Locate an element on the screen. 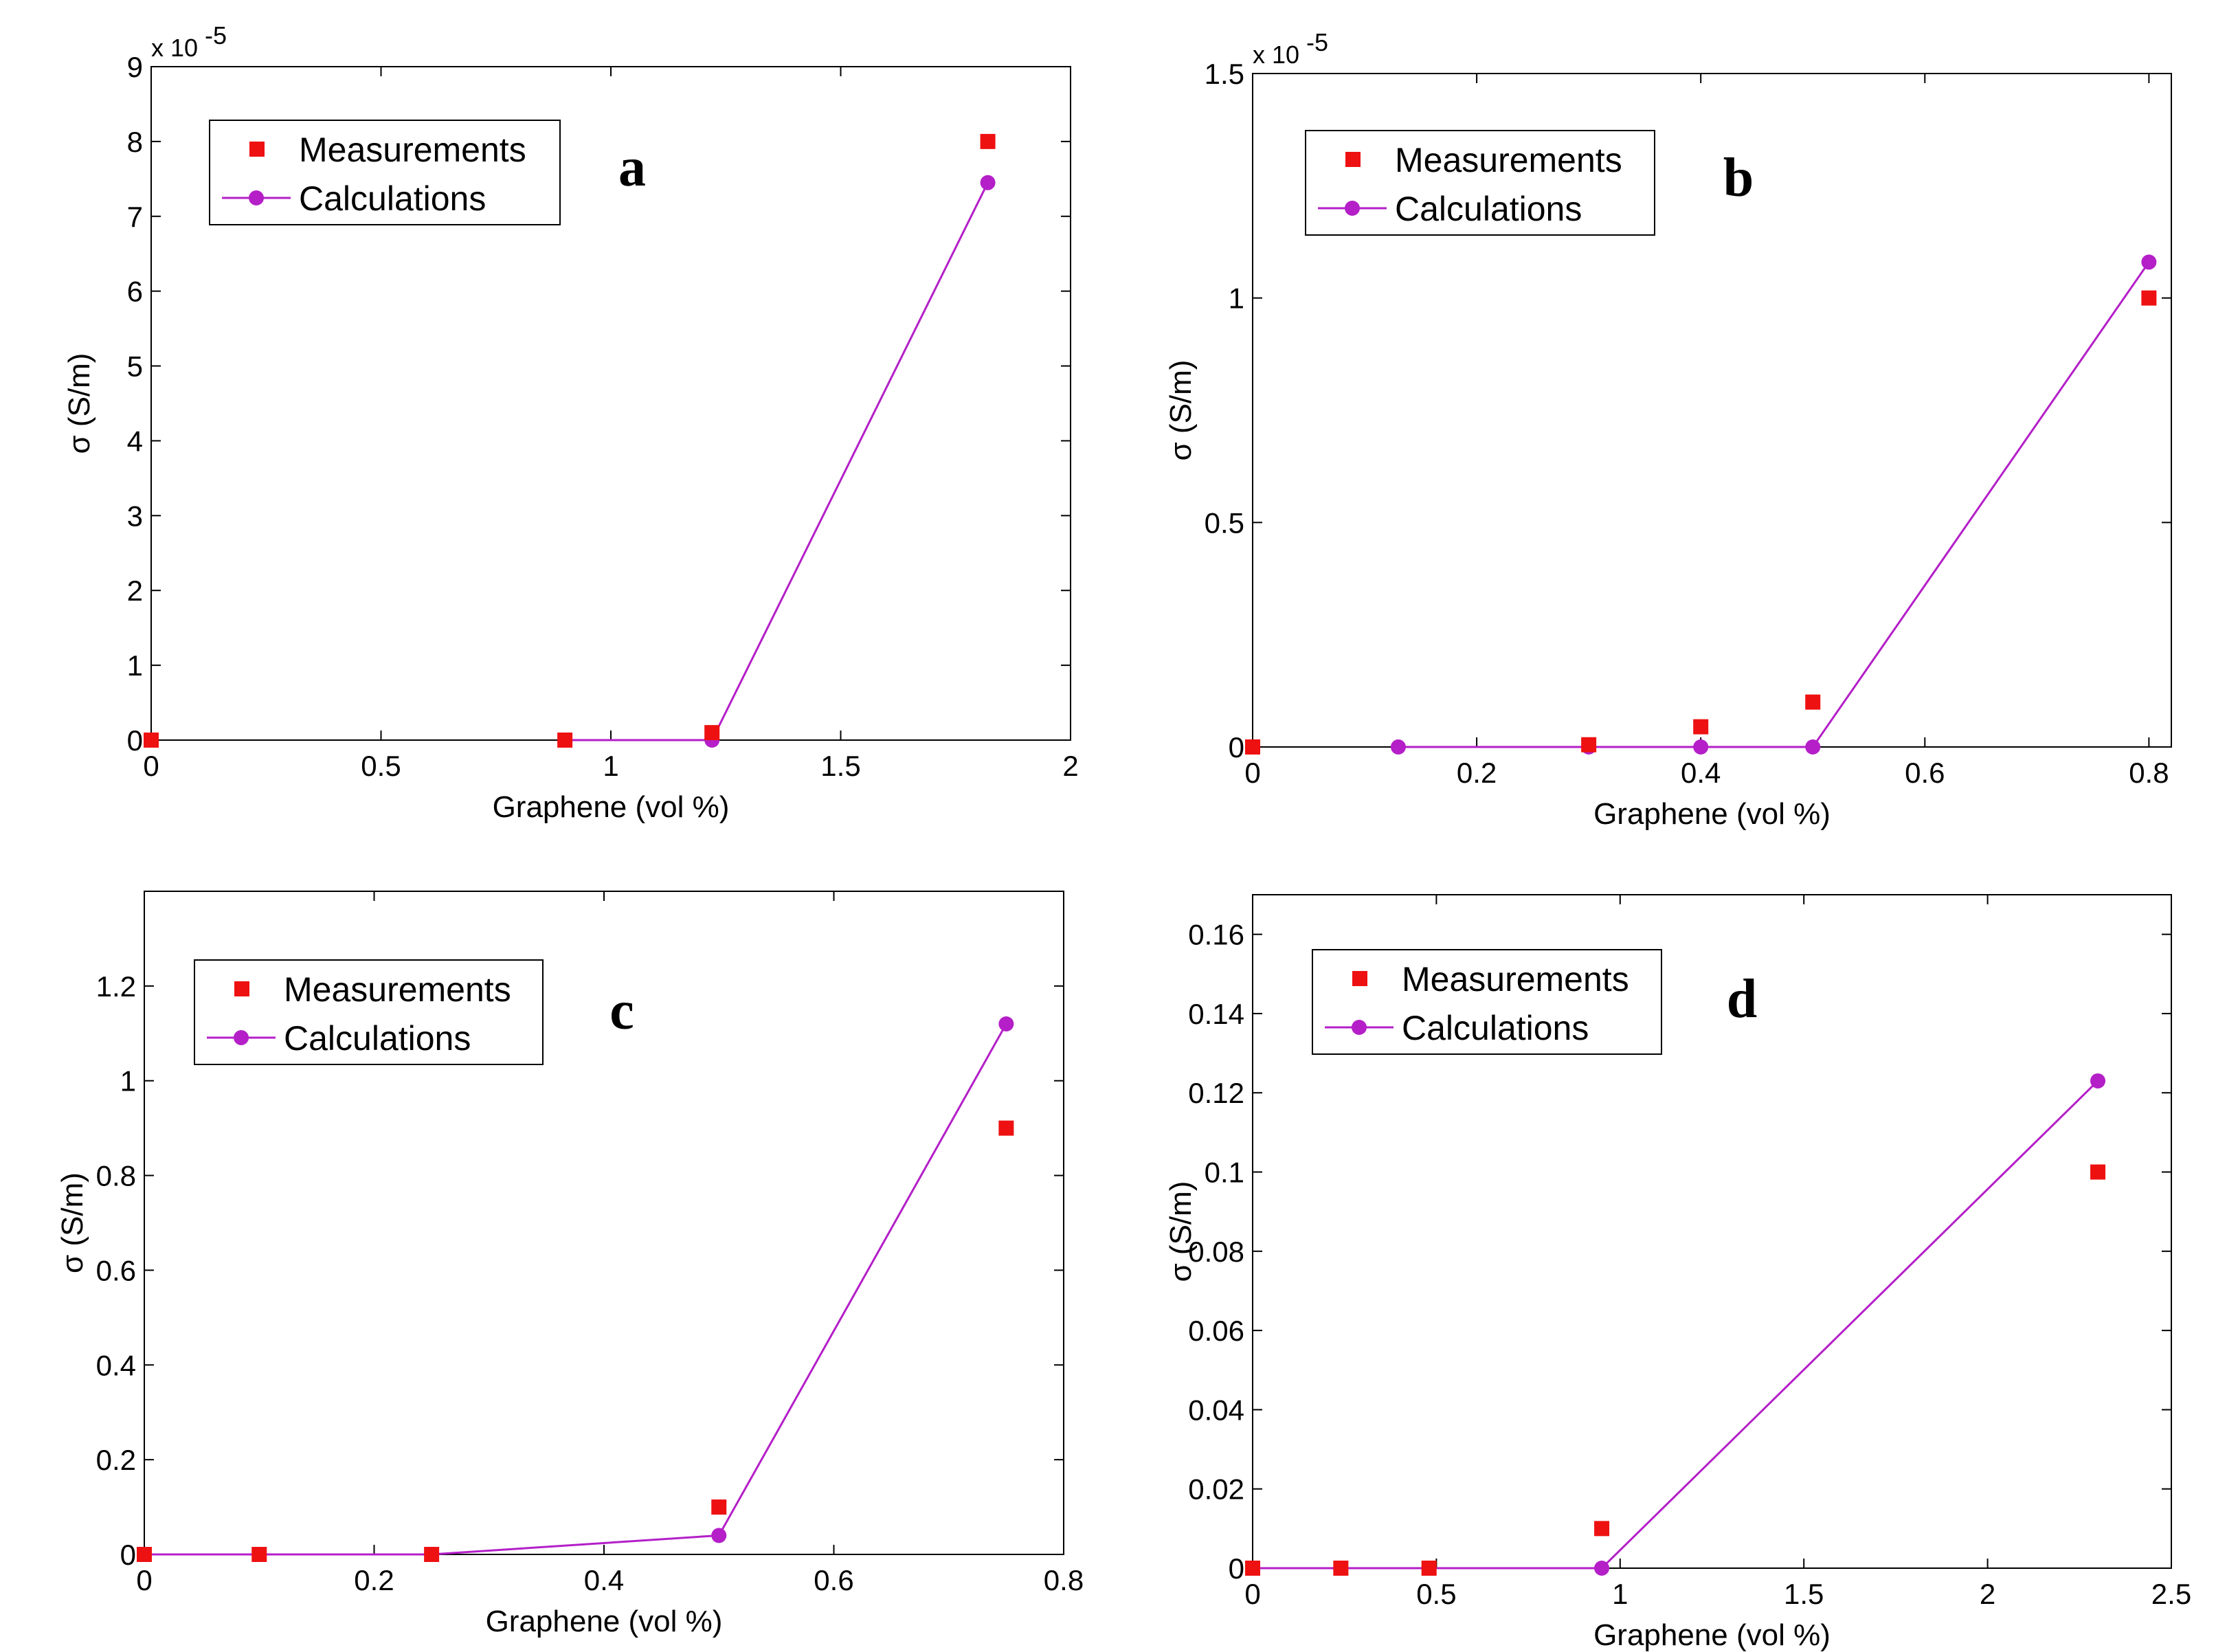  y-tick-label: 9 is located at coordinates (135, 67).